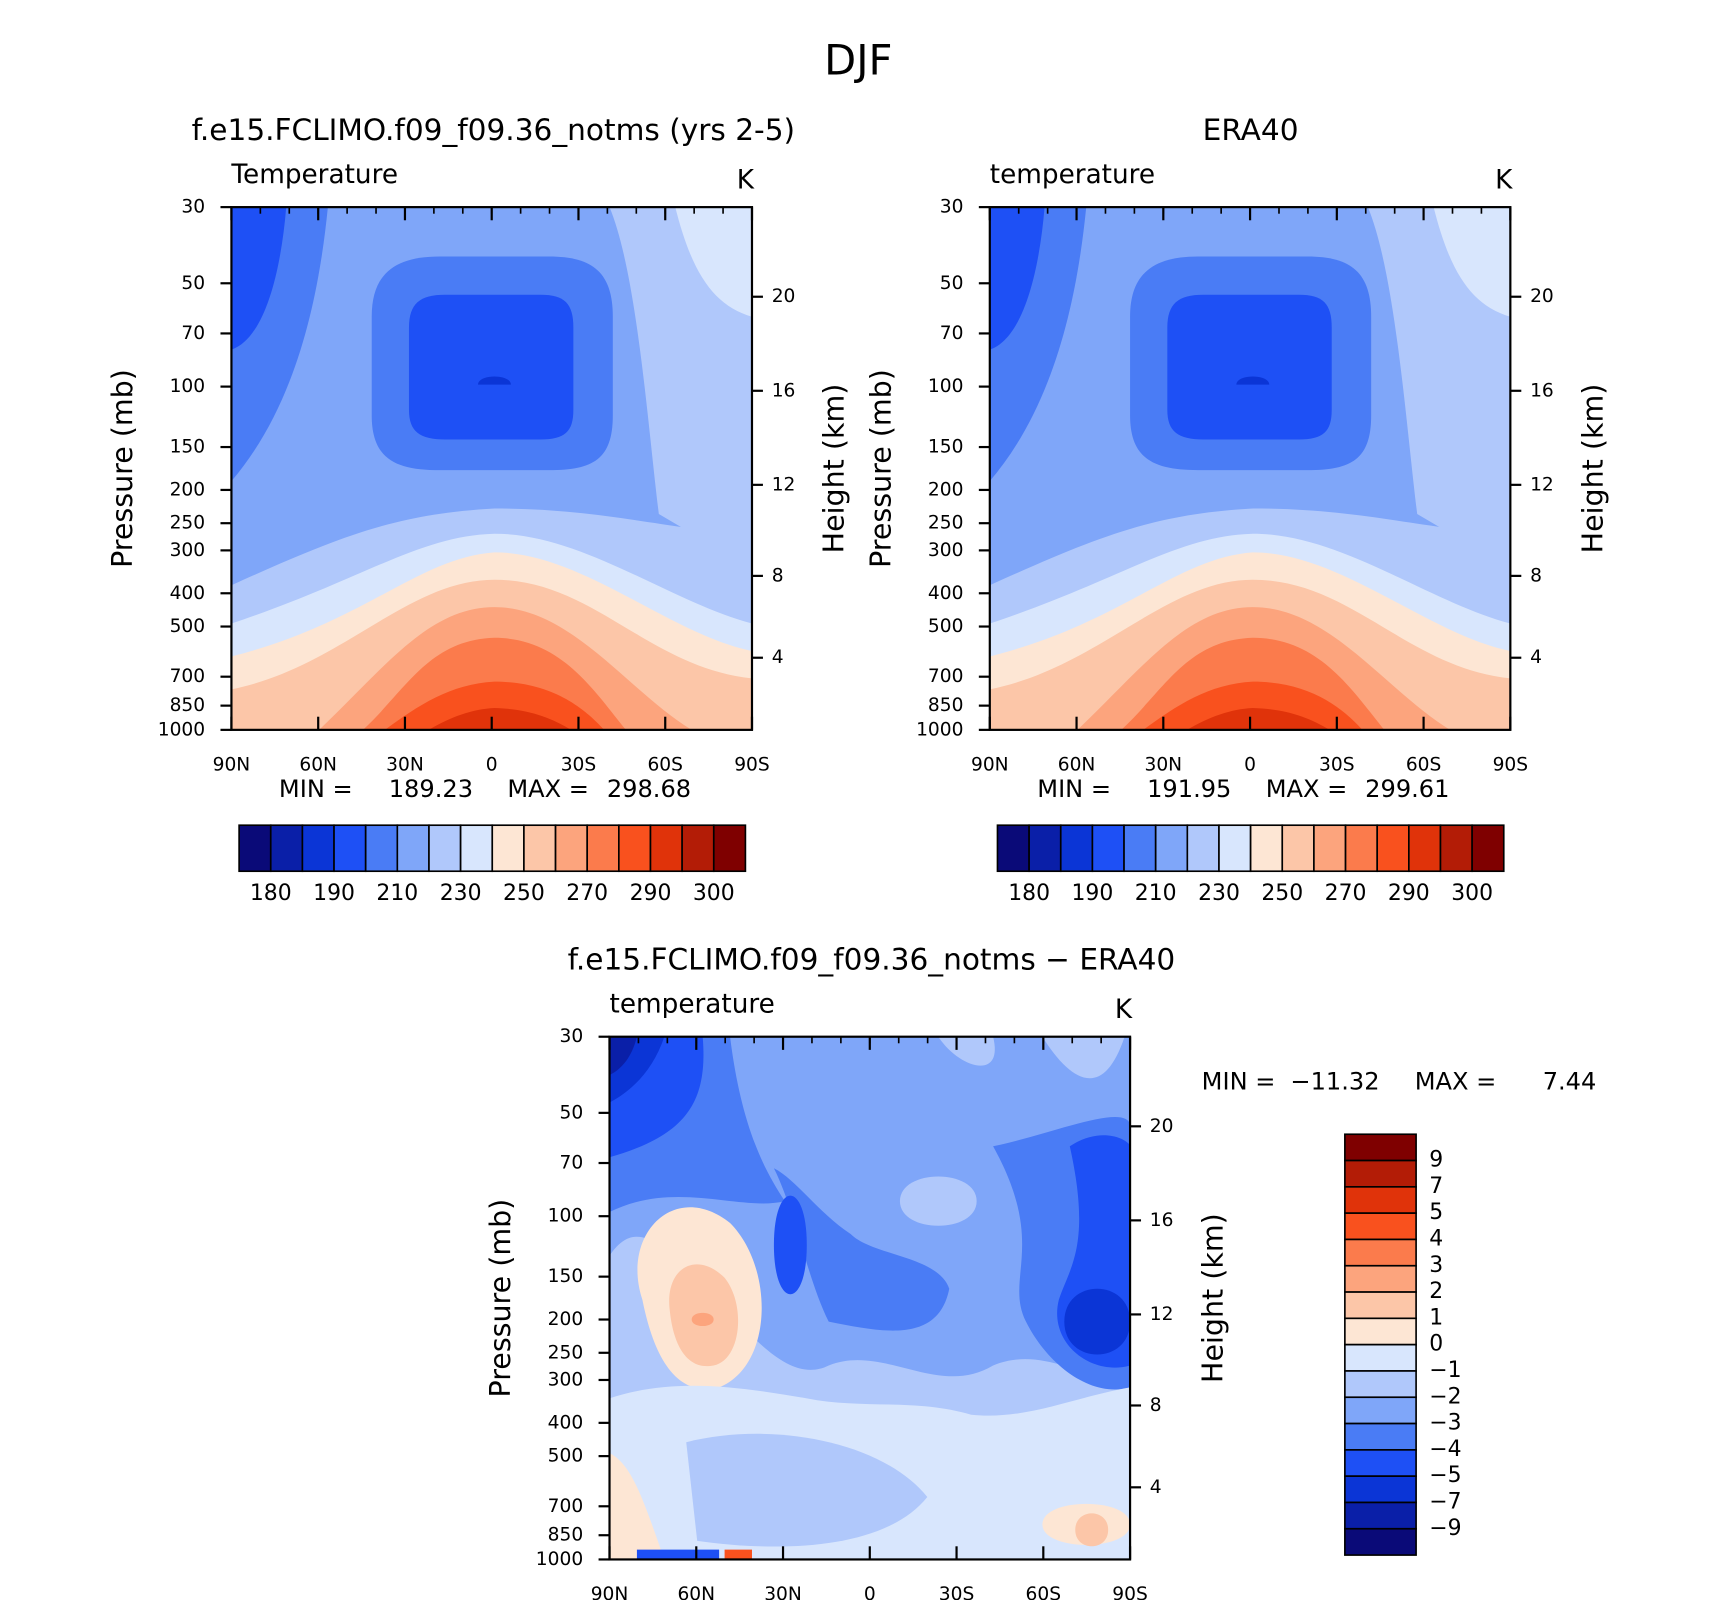  What do you see at coordinates (1436, 1291) in the screenshot?
I see `colorbar-label: 2` at bounding box center [1436, 1291].